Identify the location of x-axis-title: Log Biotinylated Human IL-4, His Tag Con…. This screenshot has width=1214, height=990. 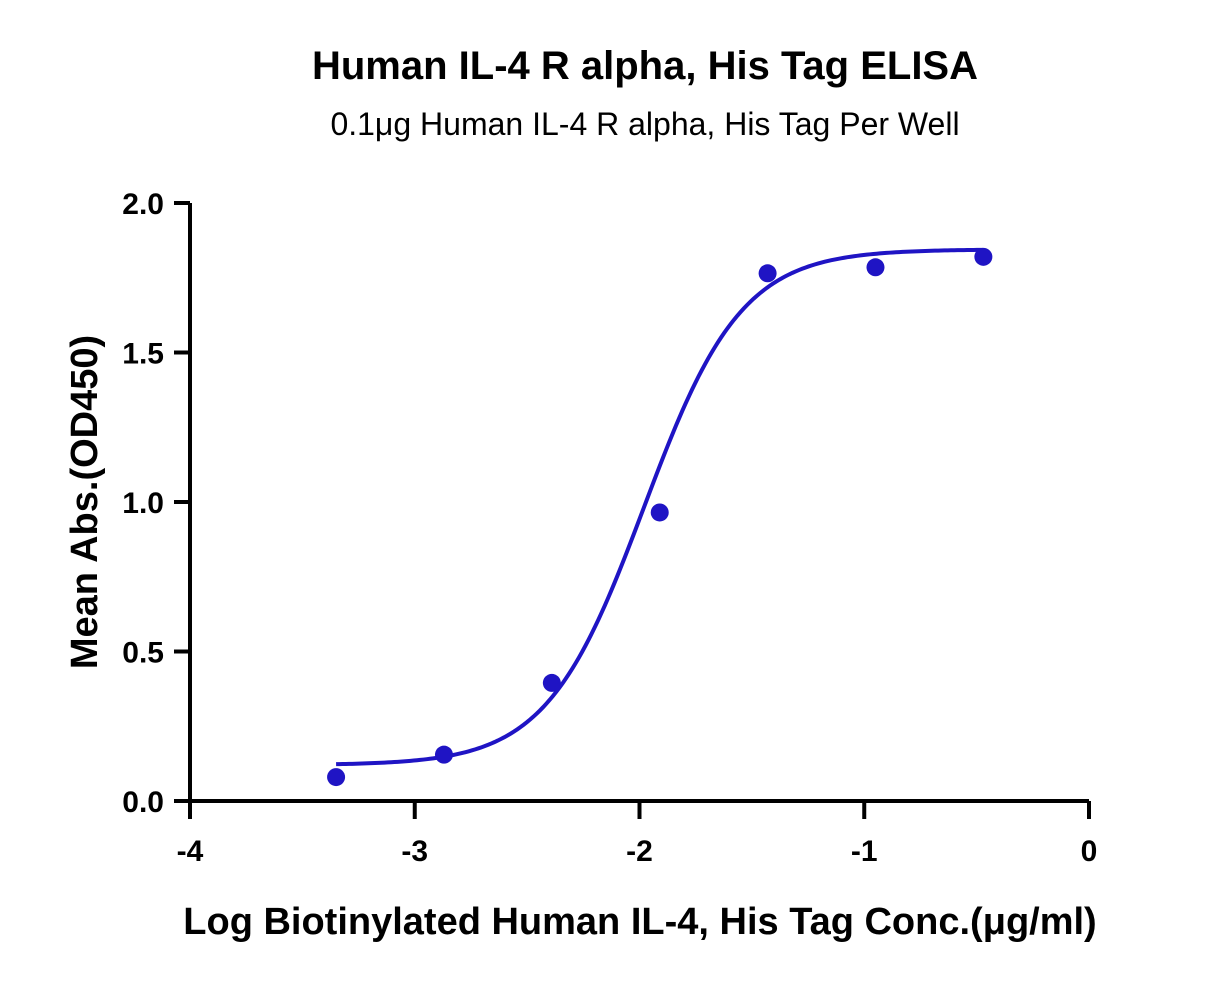
(639, 922).